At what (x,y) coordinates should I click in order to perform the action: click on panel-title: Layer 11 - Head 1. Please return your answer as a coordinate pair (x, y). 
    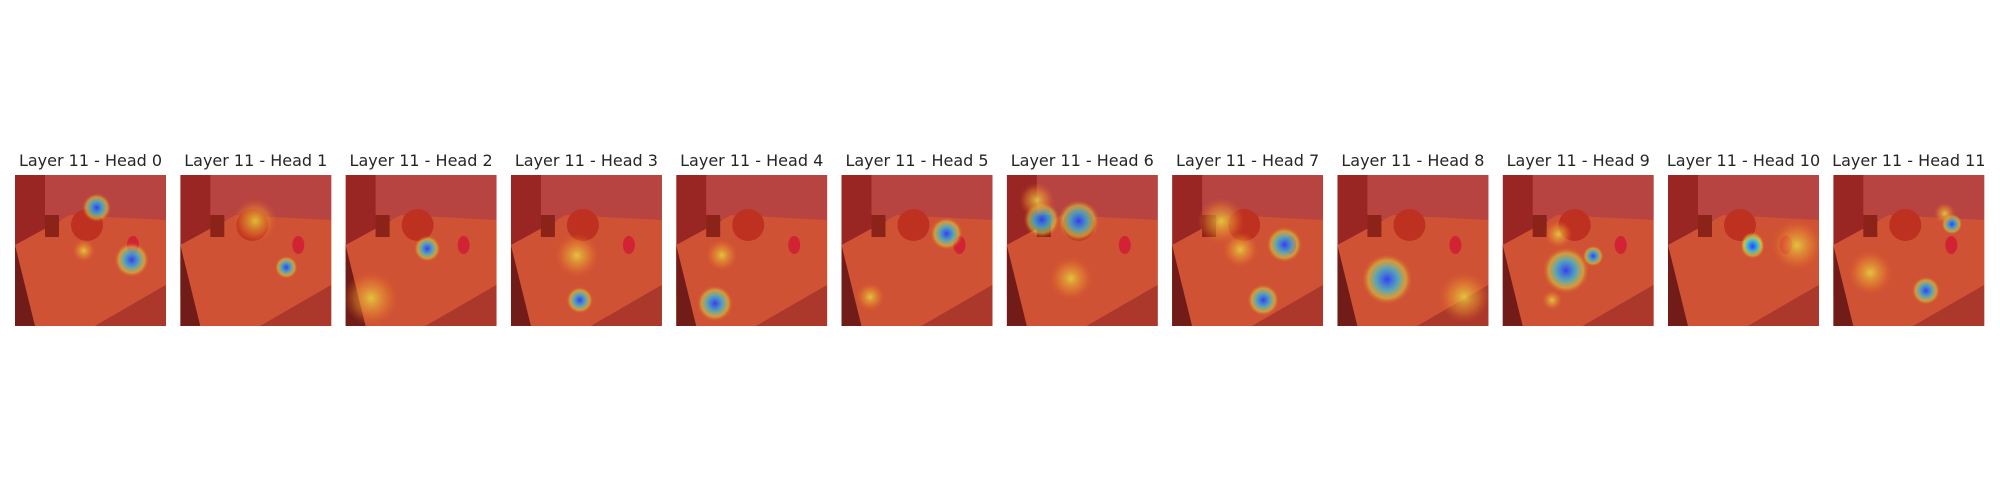
    Looking at the image, I should click on (255, 160).